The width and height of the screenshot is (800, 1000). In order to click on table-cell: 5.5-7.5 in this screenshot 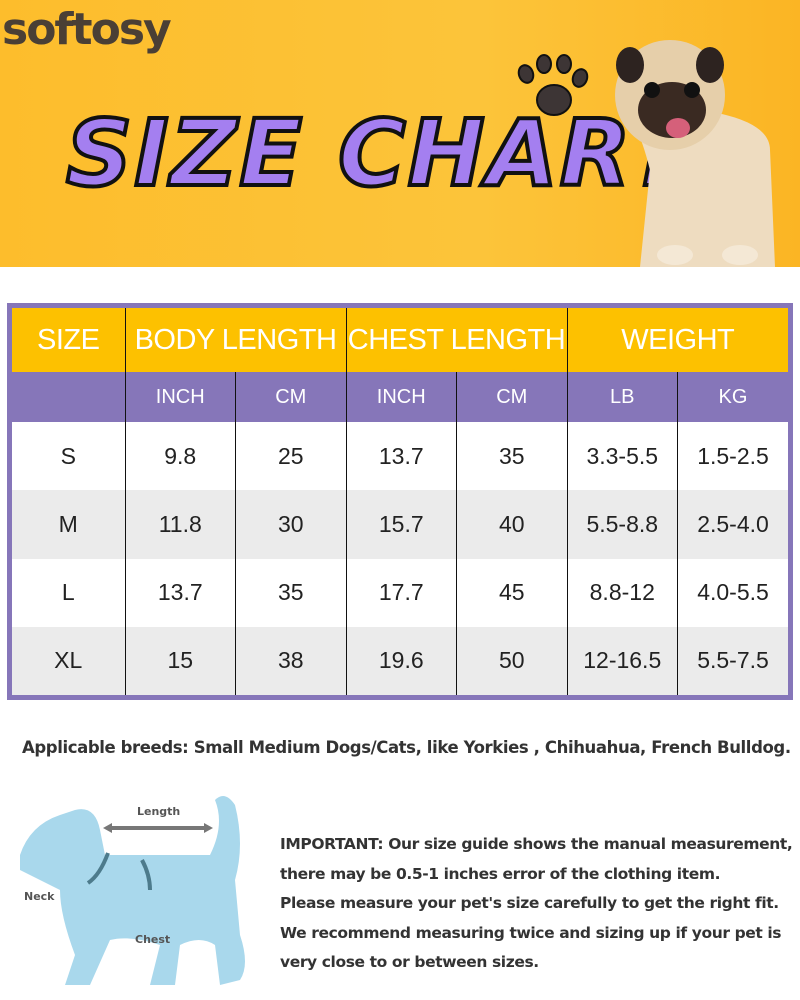, I will do `click(732, 660)`.